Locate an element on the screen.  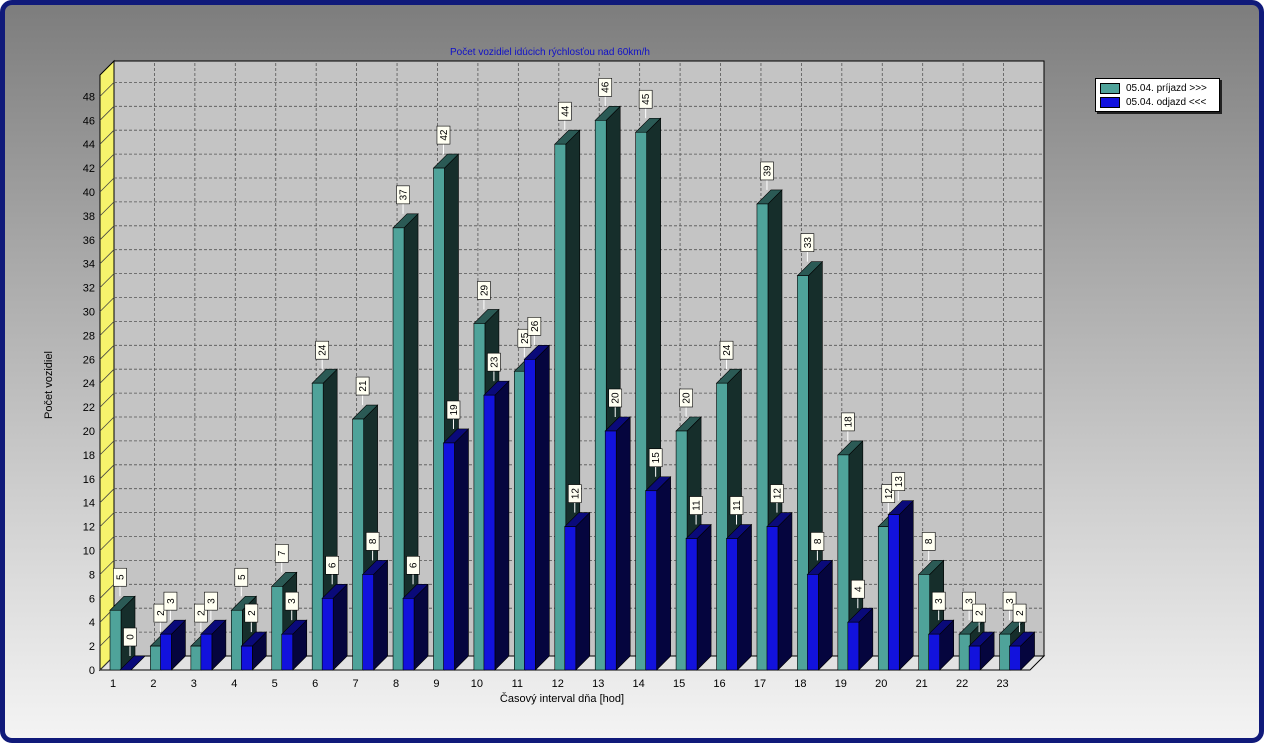
data-label-departures: 11 is located at coordinates (696, 510).